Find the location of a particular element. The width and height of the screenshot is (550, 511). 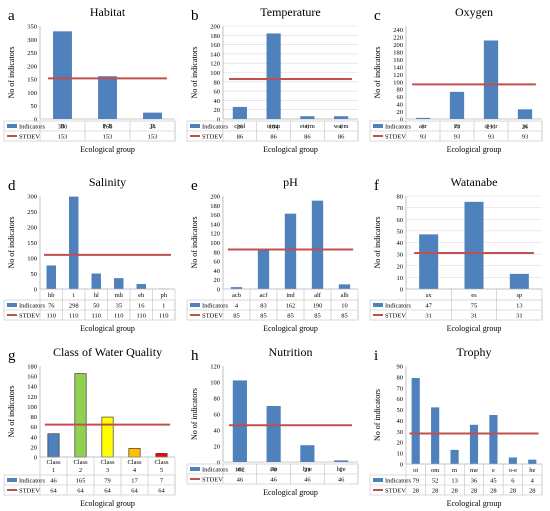

x-tick-label: ats is located at coordinates (240, 469).